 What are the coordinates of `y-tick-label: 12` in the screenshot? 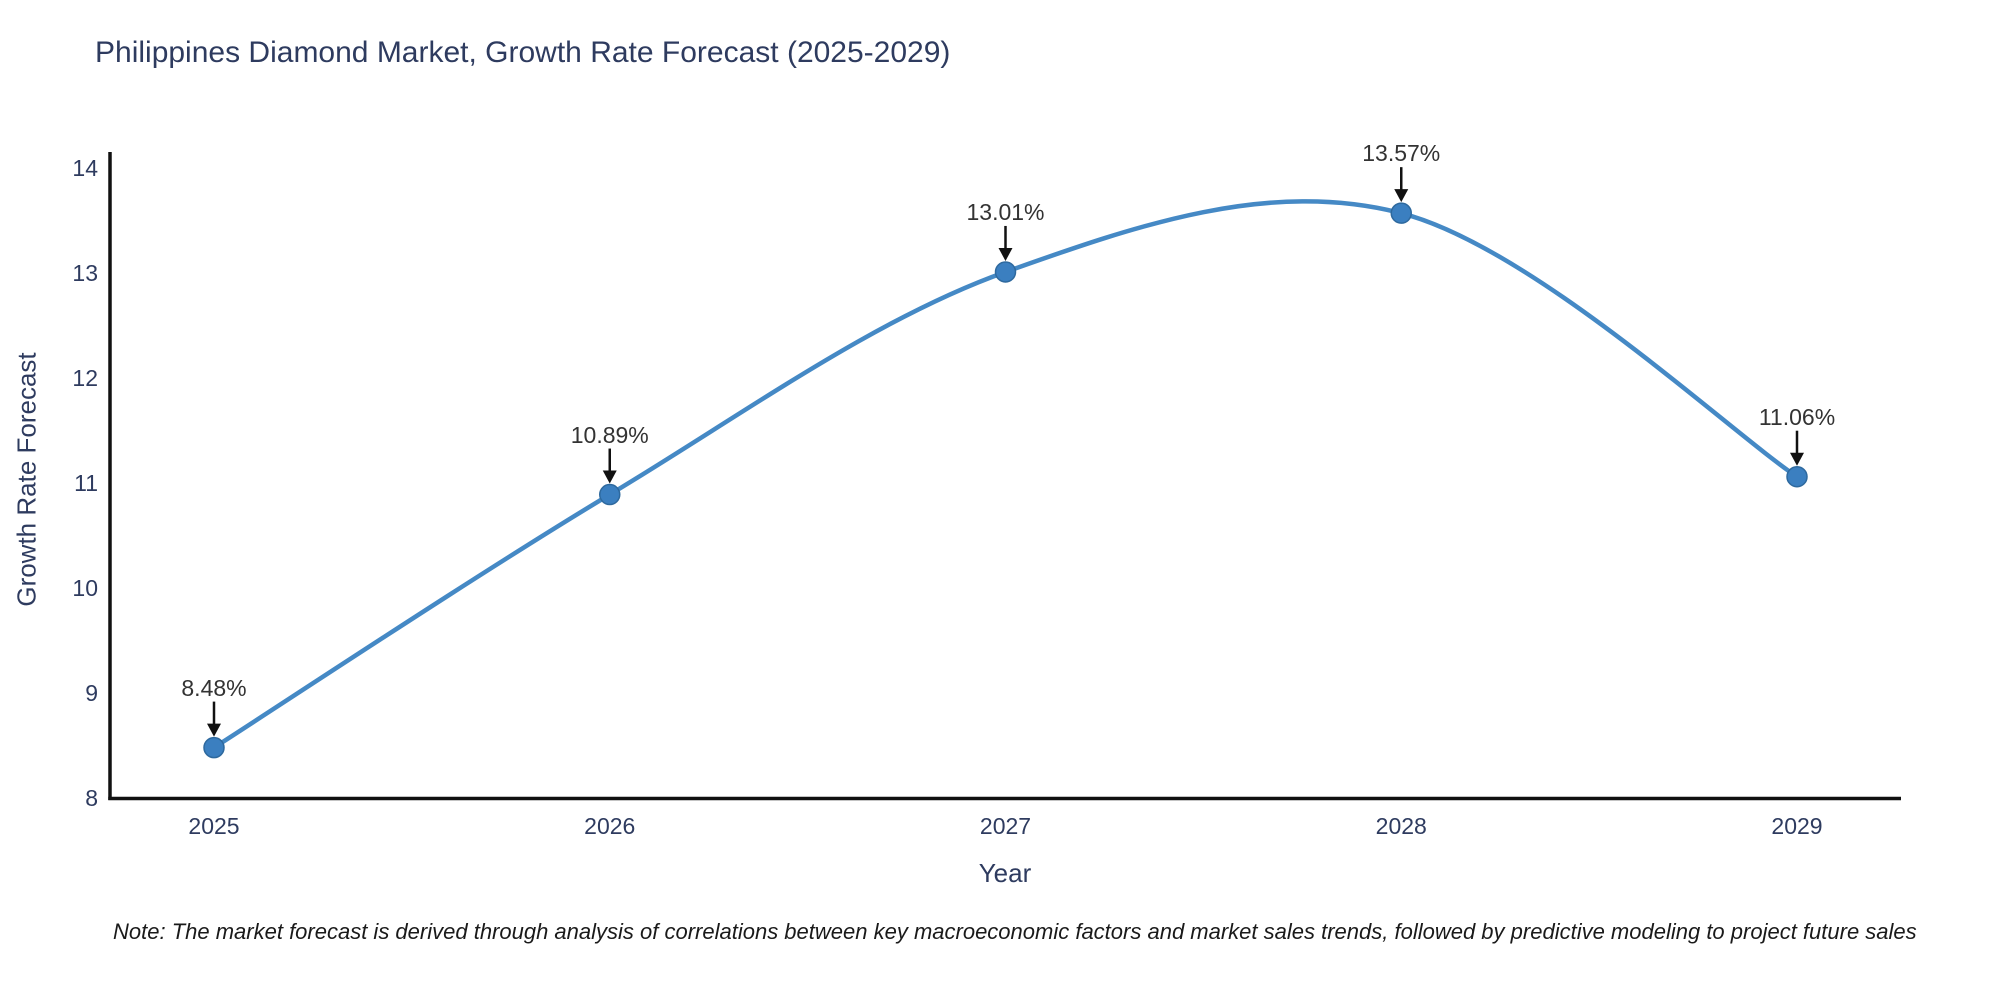 It's located at (85, 378).